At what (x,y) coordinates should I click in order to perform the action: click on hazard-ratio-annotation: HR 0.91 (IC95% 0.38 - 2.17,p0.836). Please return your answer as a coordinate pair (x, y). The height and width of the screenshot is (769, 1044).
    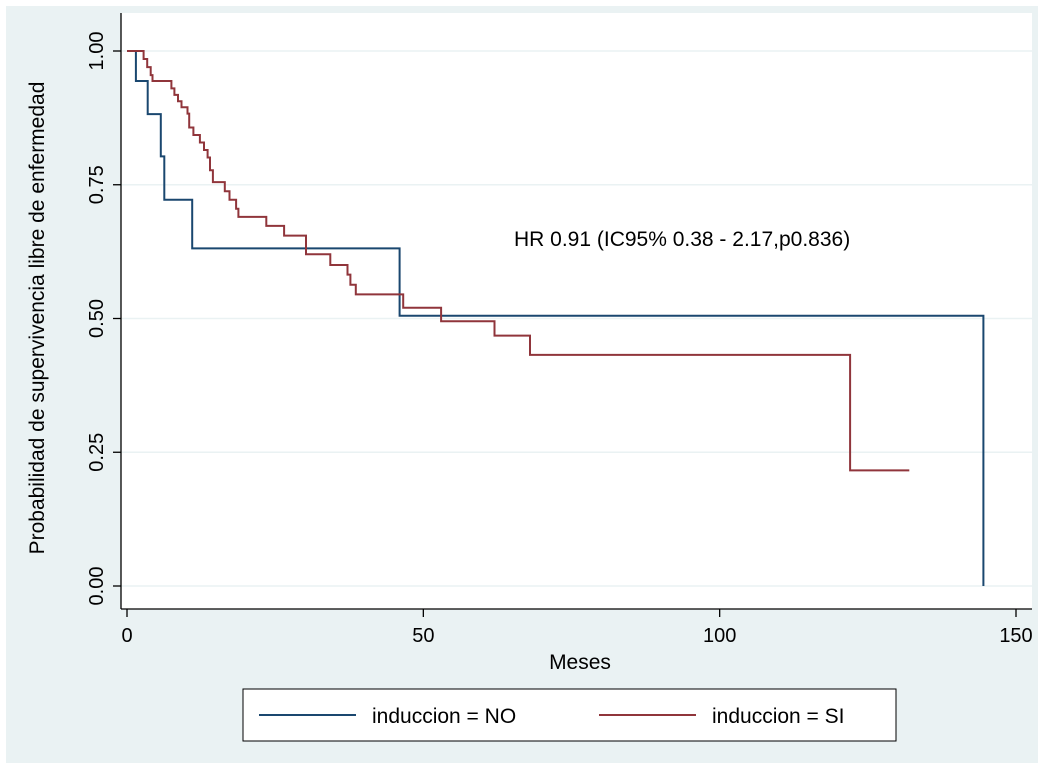
    Looking at the image, I should click on (682, 239).